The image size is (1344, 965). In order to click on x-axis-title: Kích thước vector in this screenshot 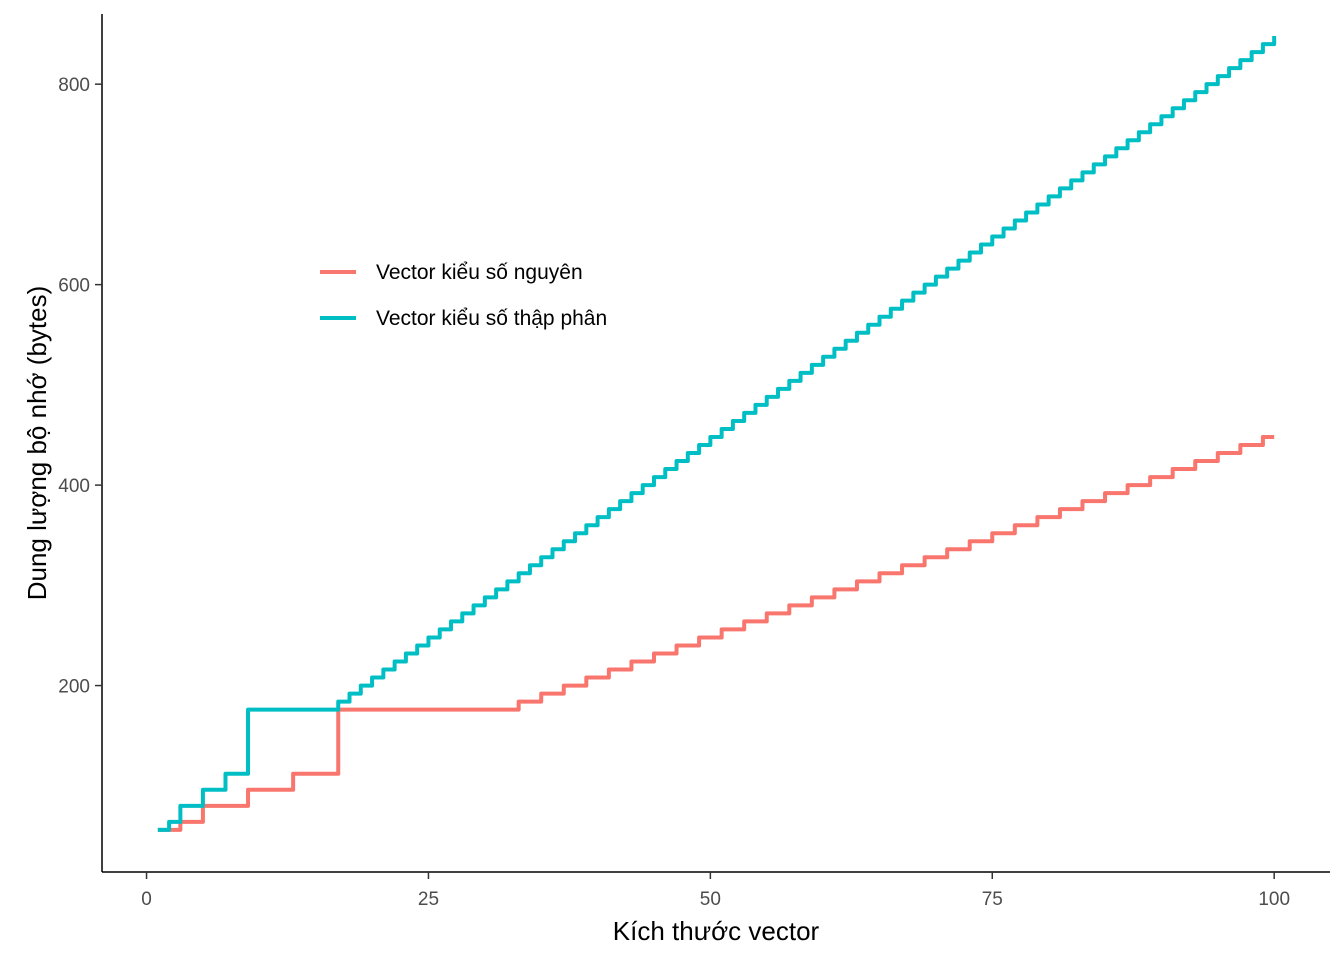, I will do `click(716, 931)`.